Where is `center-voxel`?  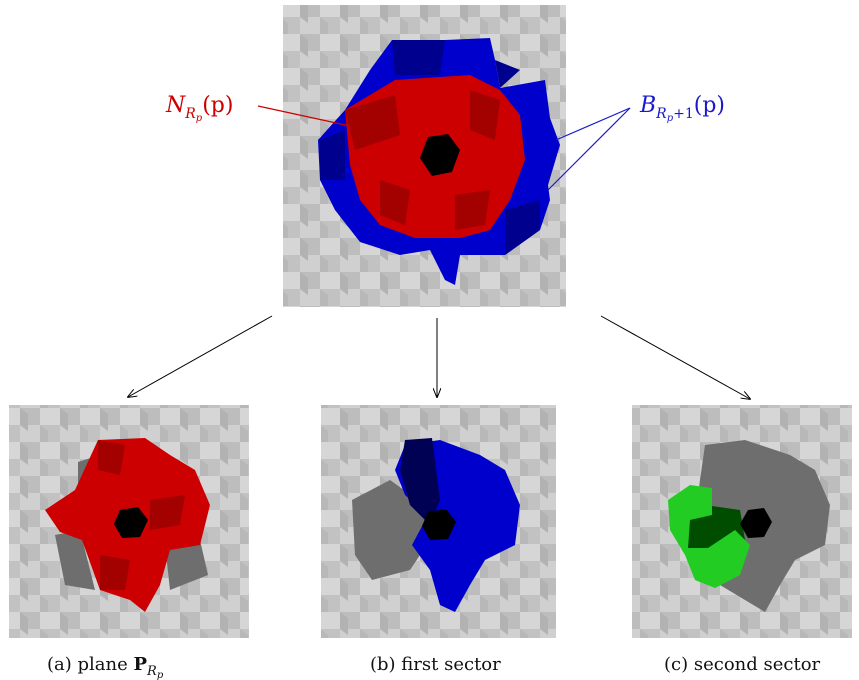 center-voxel is located at coordinates (440, 155).